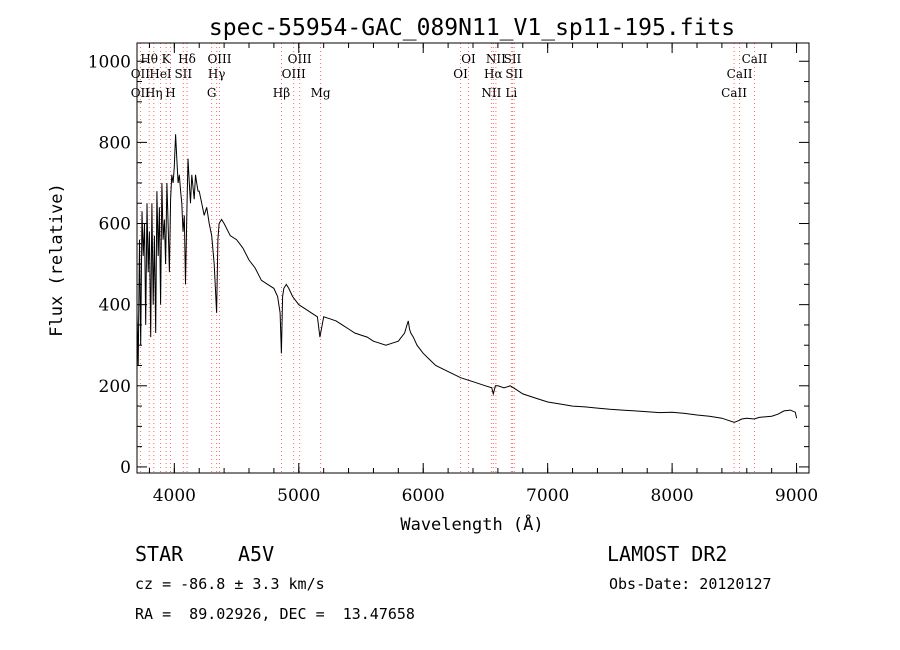  Describe the element at coordinates (115, 387) in the screenshot. I see `y-tick-label-1: 200` at that location.